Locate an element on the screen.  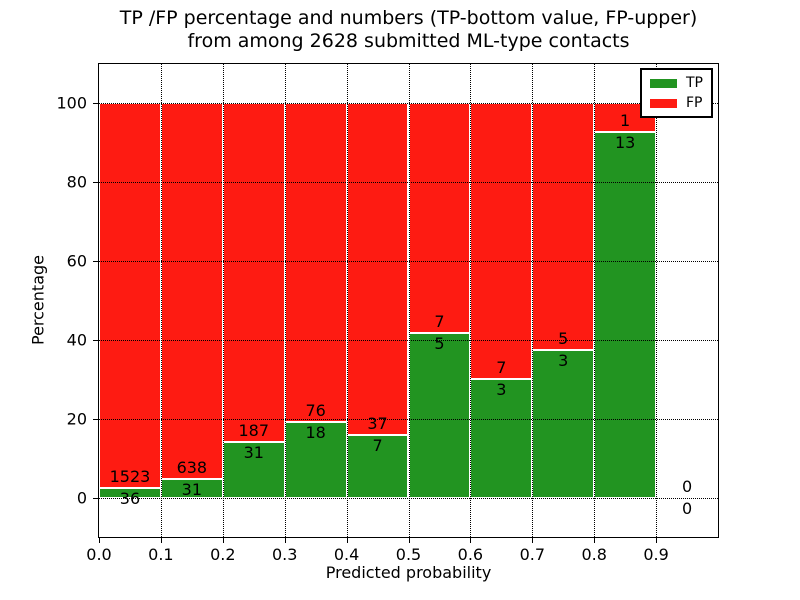
y-tick-label: 0 is located at coordinates (81, 498).